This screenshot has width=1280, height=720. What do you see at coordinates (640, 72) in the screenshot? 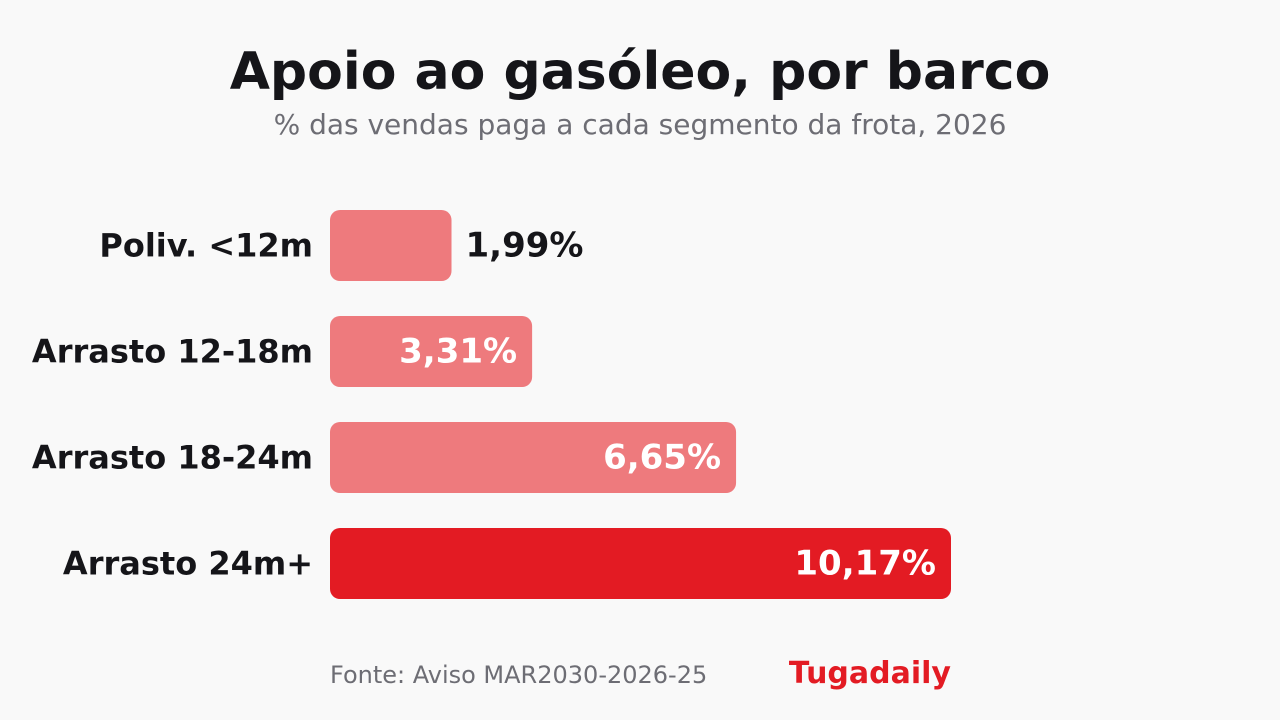
I see `chart-title: Apoio ao gasóleo, por barco` at bounding box center [640, 72].